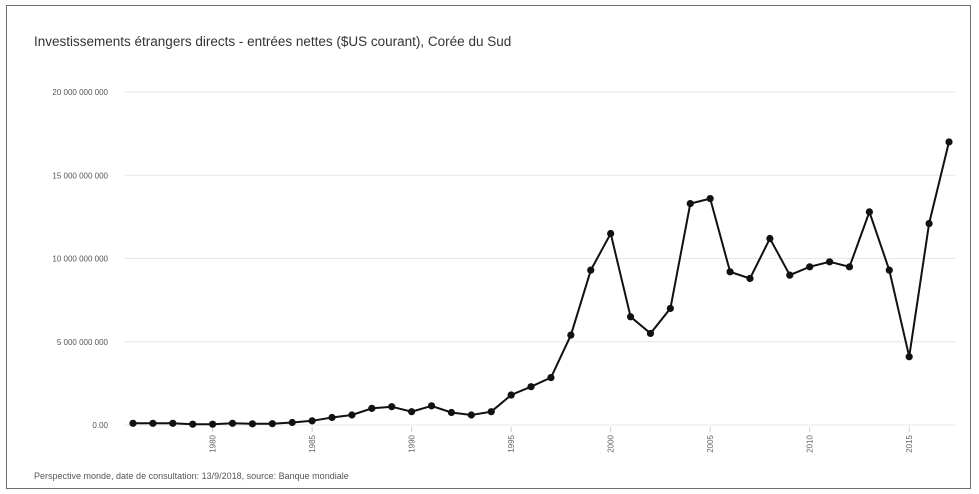 The width and height of the screenshot is (979, 494). What do you see at coordinates (511, 395) in the screenshot?
I see `data-point-1995` at bounding box center [511, 395].